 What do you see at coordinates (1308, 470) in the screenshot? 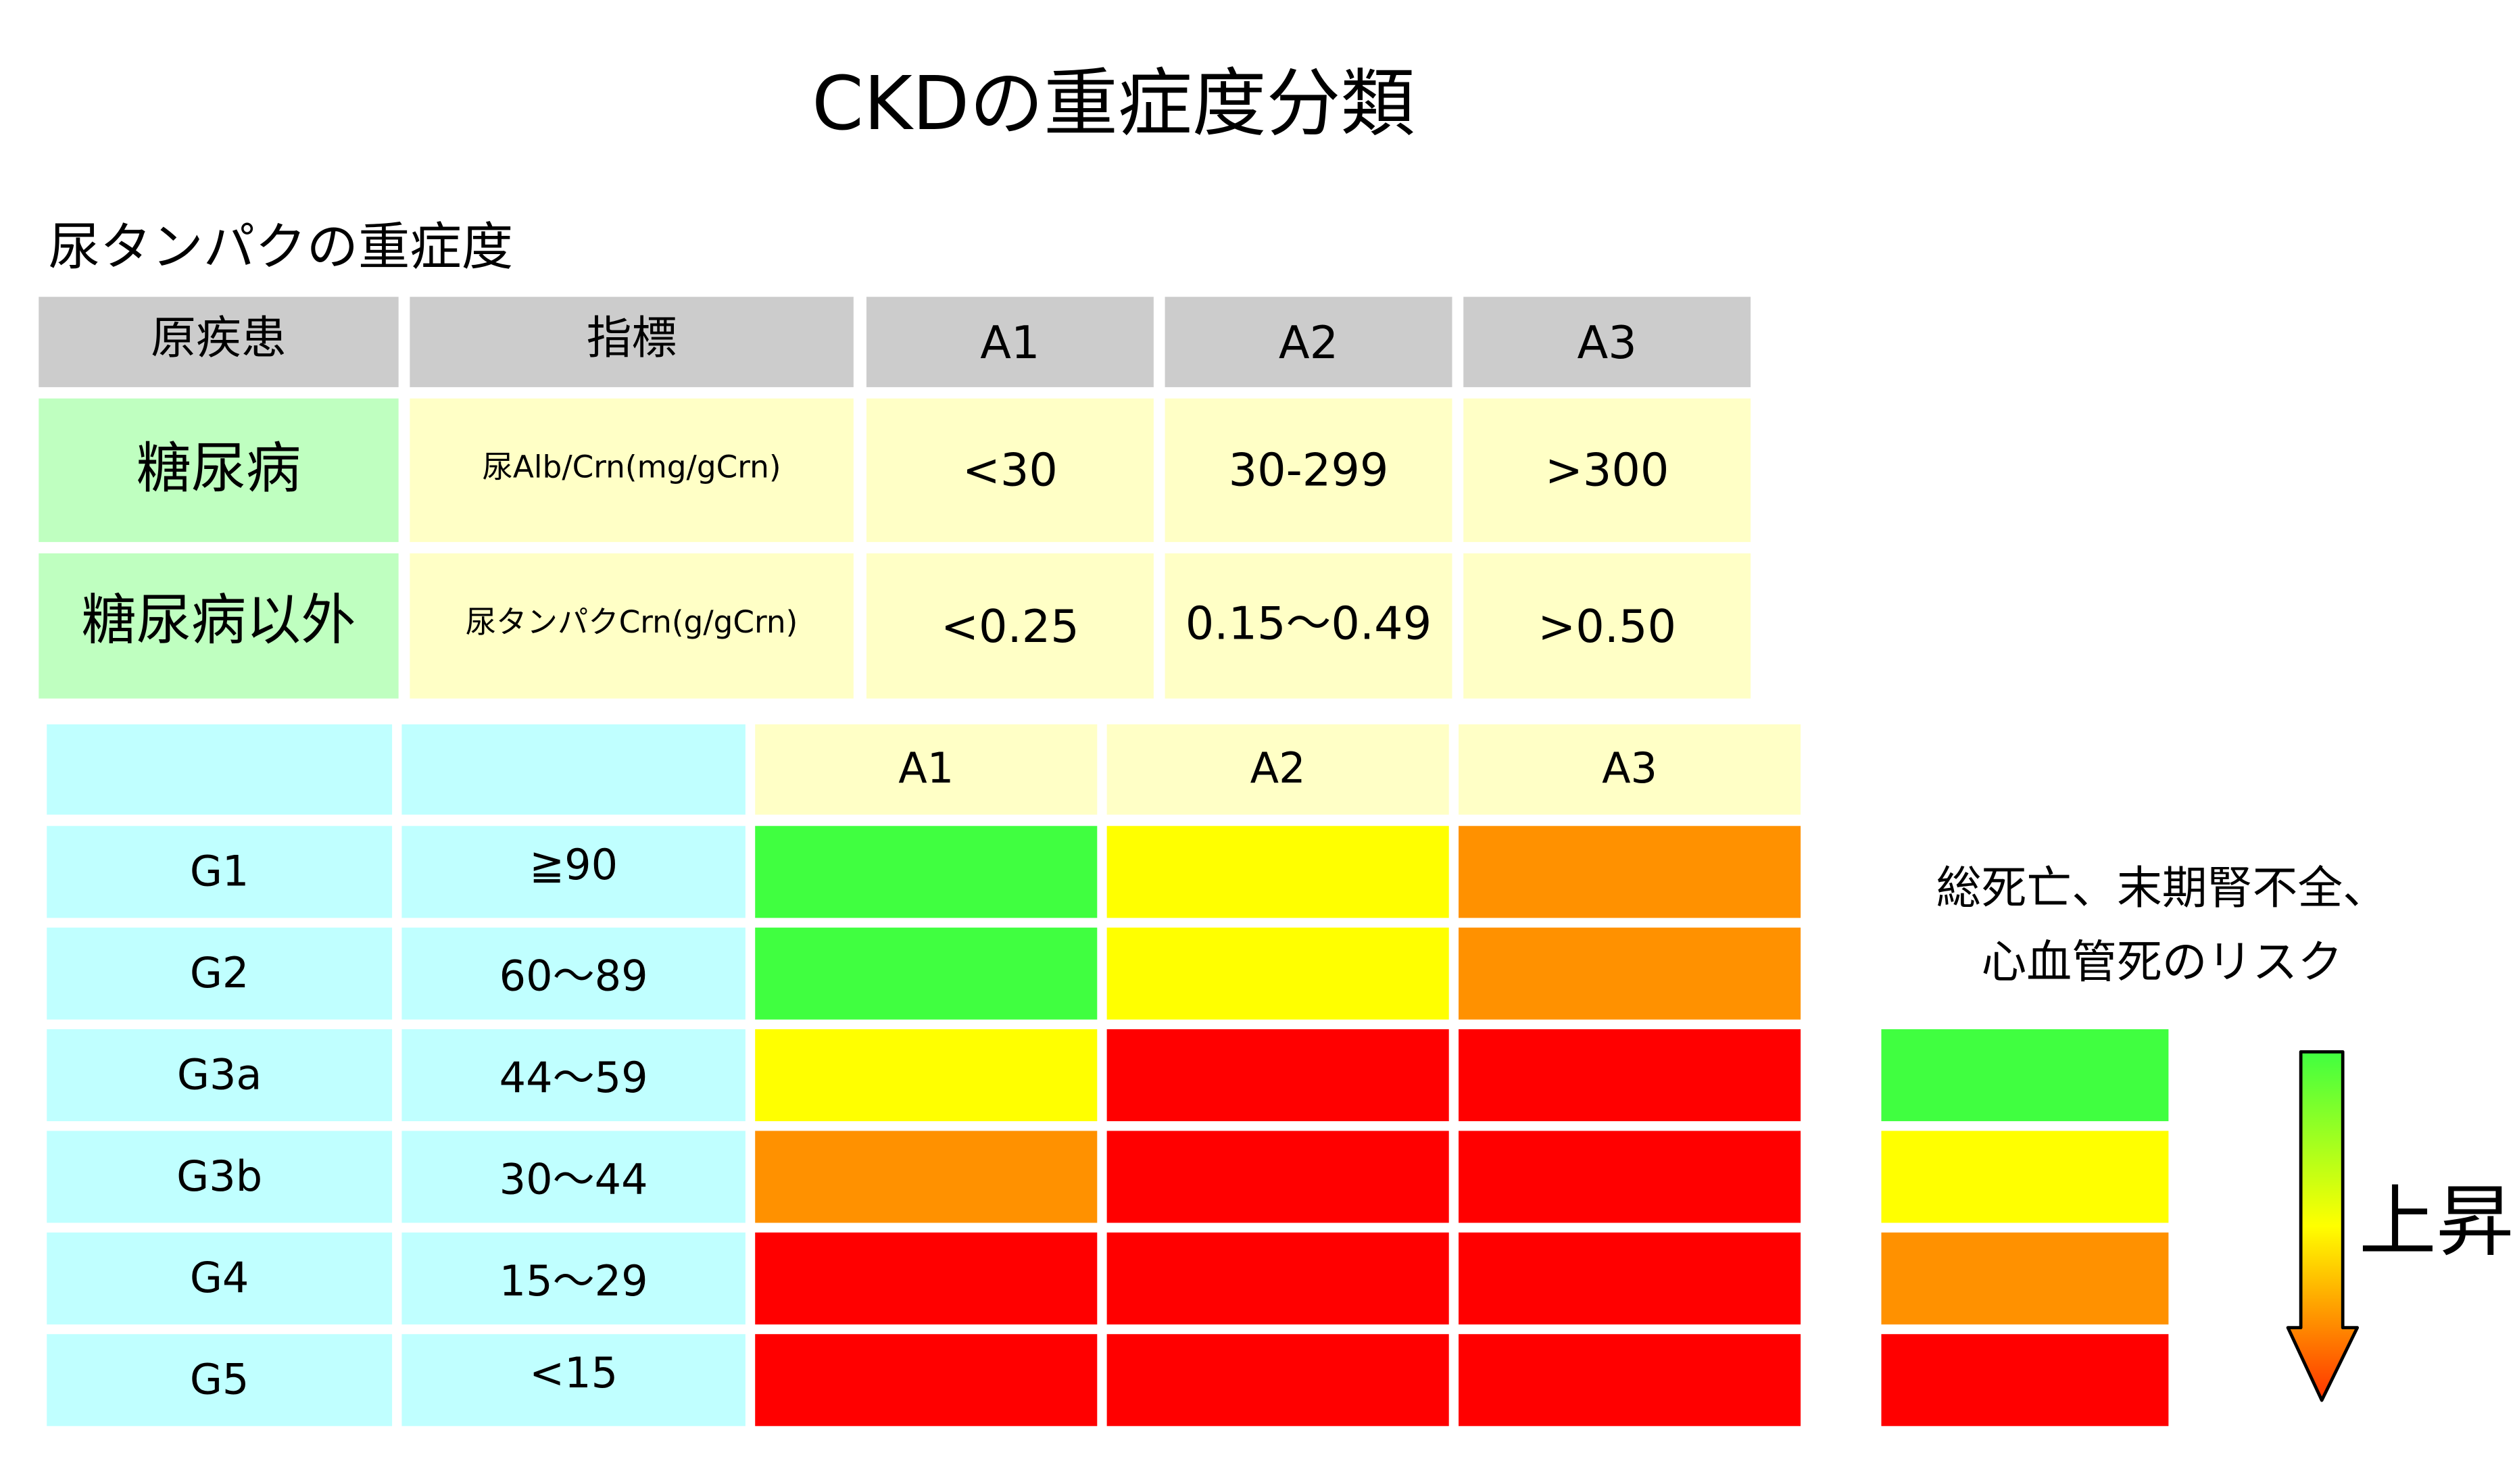
I see `row-diabetes-a2: 30-299` at bounding box center [1308, 470].